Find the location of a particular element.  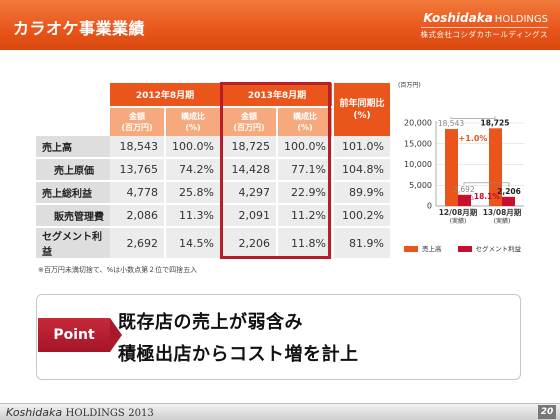

chart-value-label: 2,692 is located at coordinates (464, 189).